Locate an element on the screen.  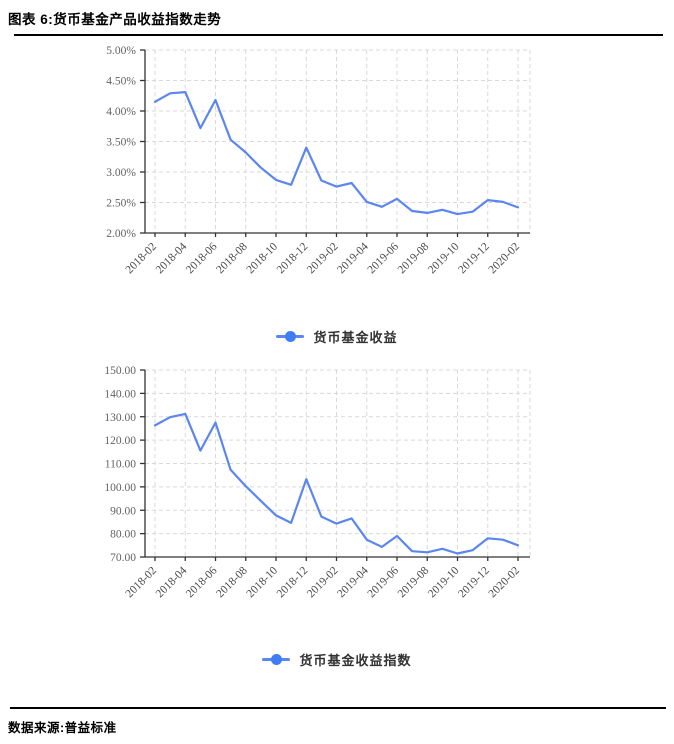
index-chart-legend: 货币基金收益指数 is located at coordinates (337, 659).